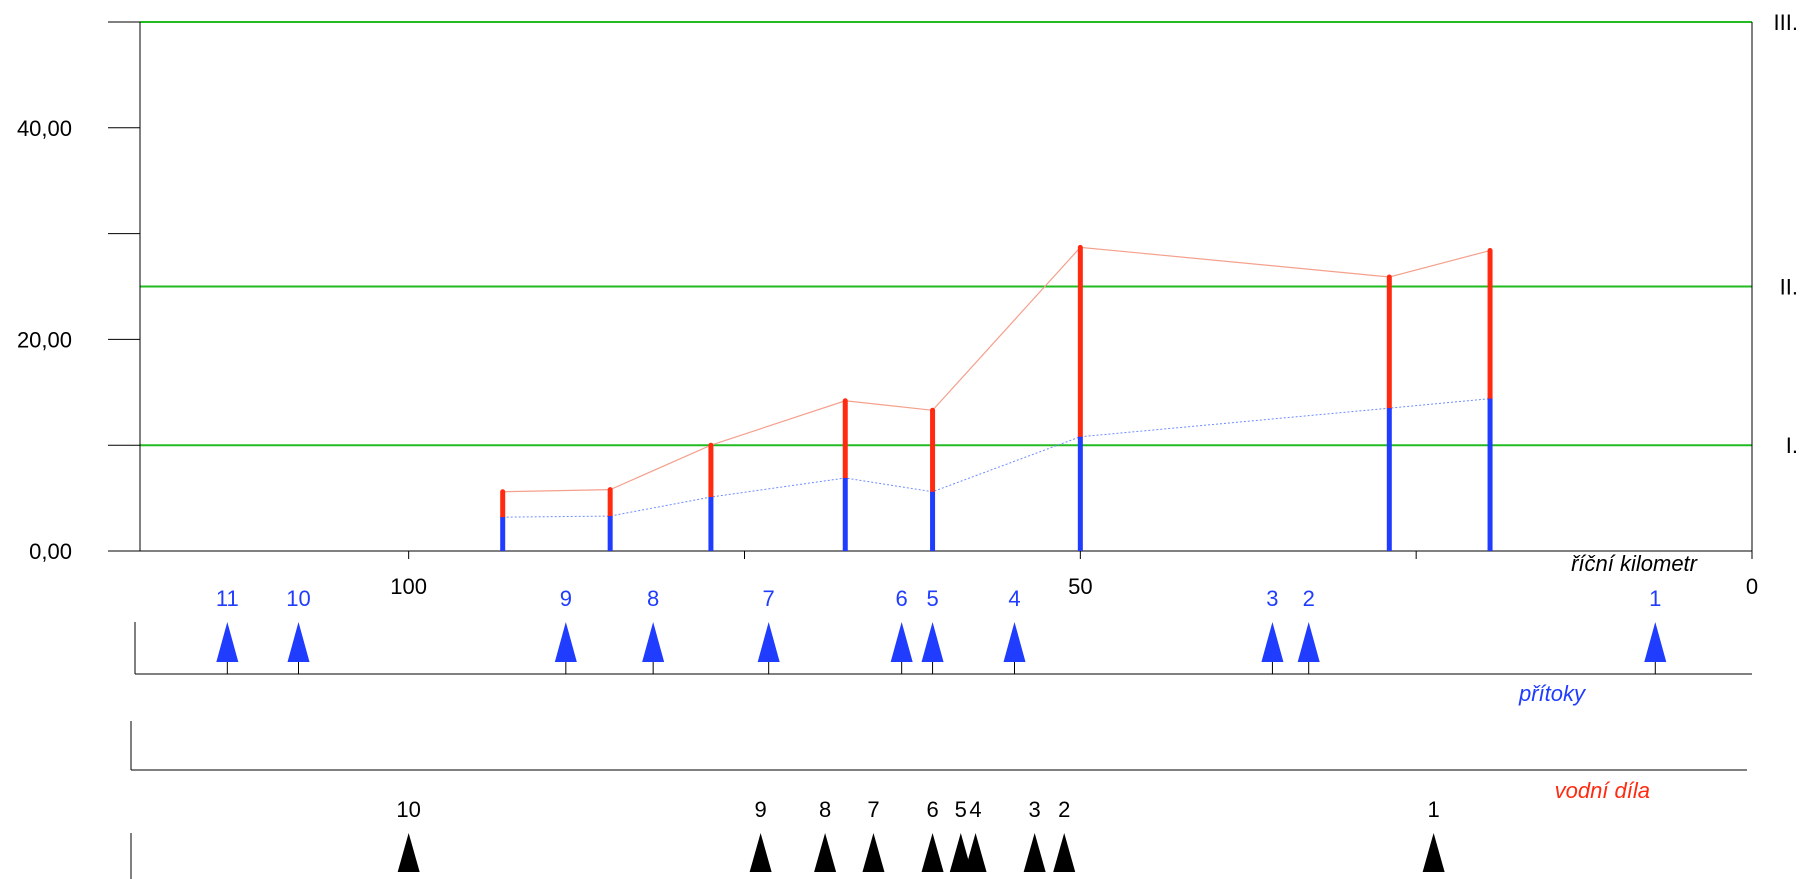 The image size is (1802, 879). What do you see at coordinates (1786, 22) in the screenshot?
I see `threshold-label: III.` at bounding box center [1786, 22].